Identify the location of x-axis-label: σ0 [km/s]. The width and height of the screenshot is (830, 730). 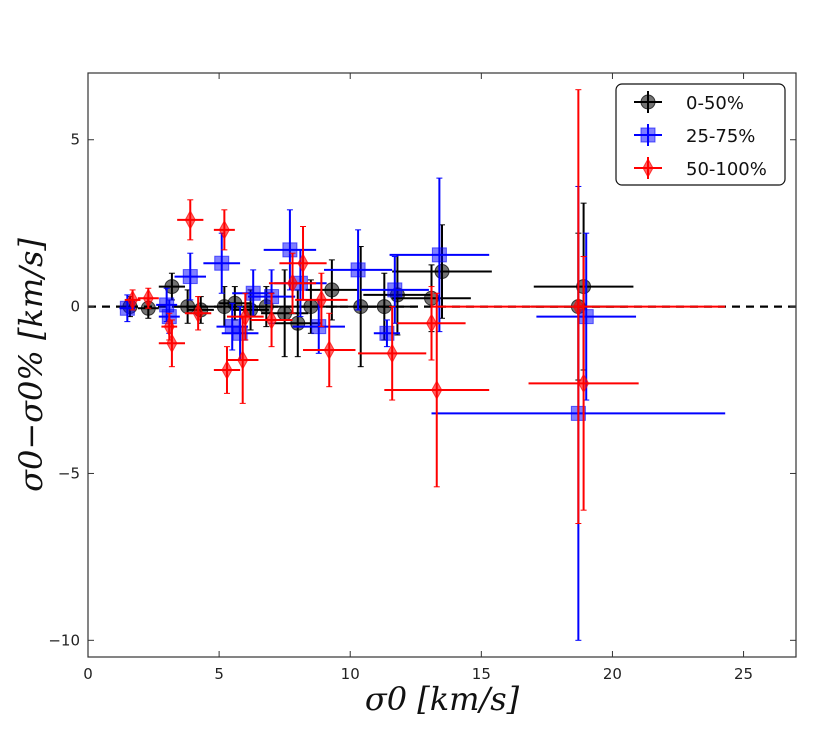
(442, 699).